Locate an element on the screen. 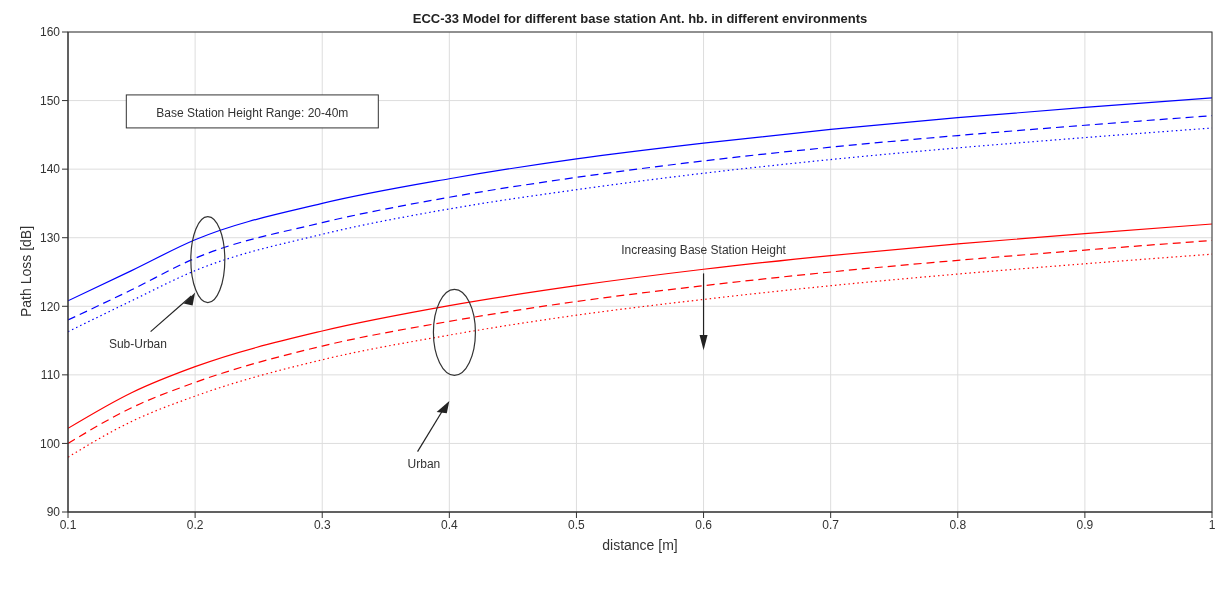  x-tick-label: 0.9 is located at coordinates (1085, 524).